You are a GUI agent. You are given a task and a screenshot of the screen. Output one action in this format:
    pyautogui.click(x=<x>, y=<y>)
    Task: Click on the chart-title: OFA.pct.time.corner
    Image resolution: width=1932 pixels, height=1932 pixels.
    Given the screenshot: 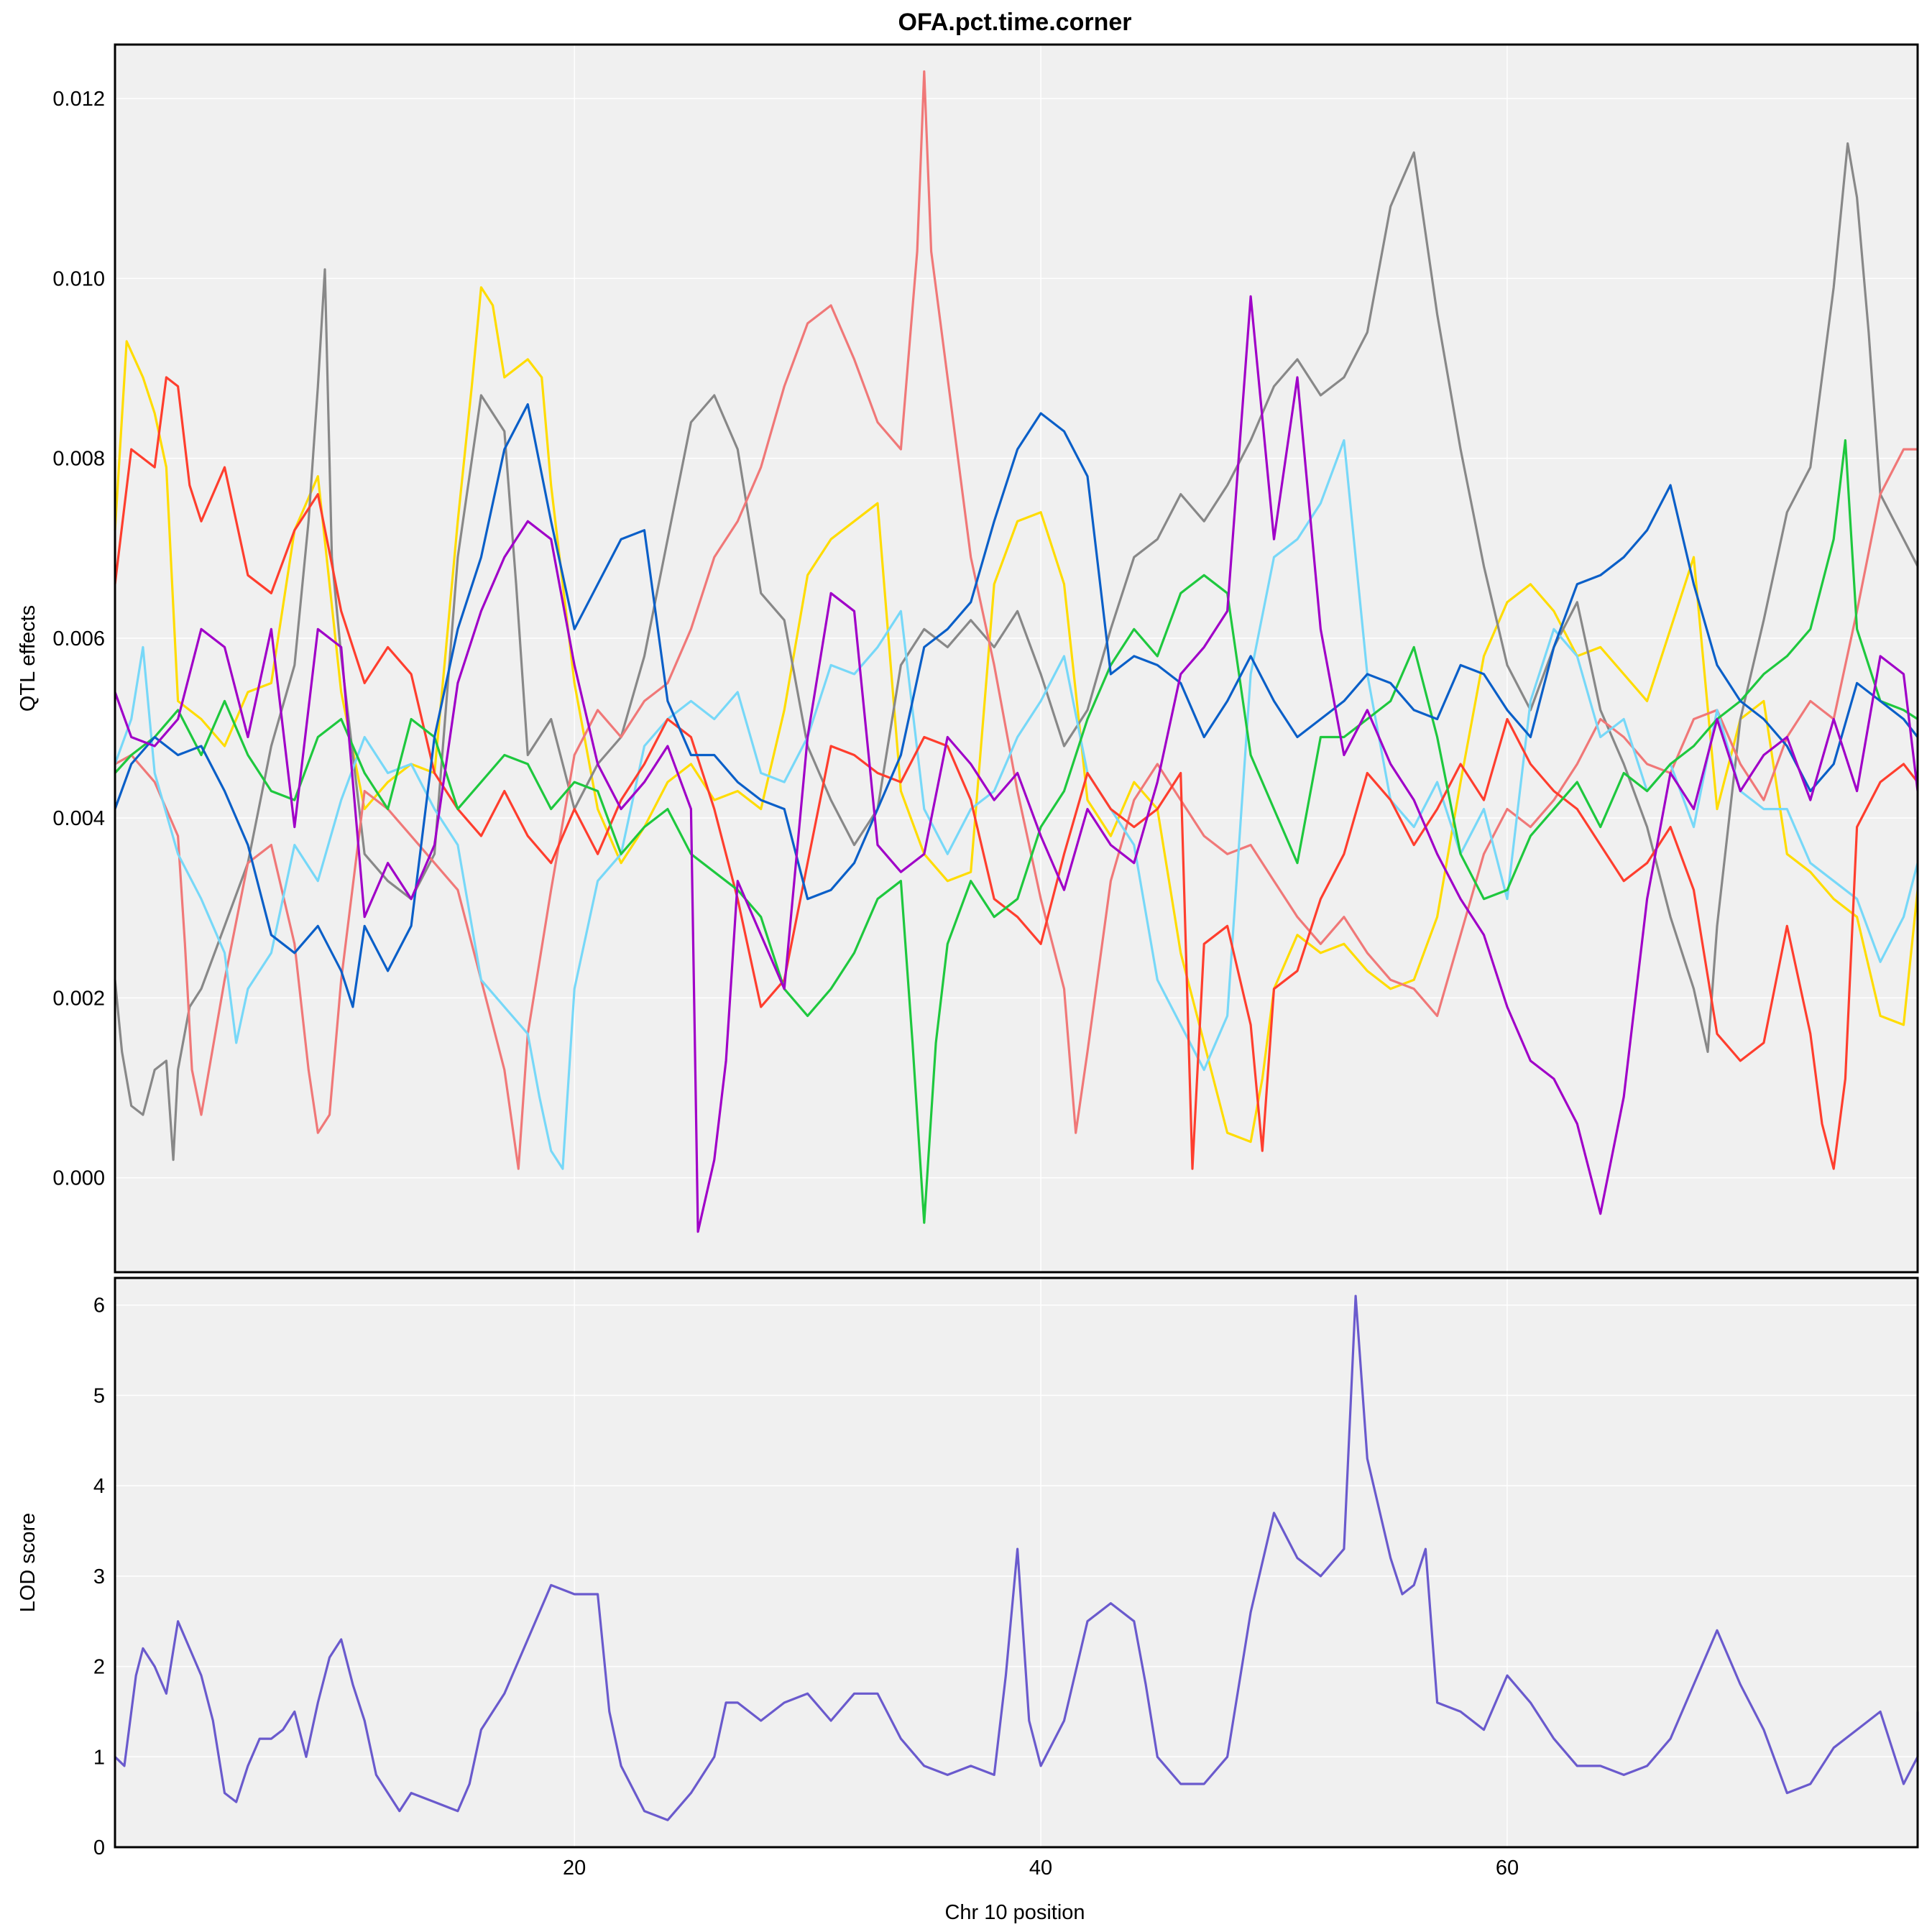 What is the action you would take?
    pyautogui.click(x=1015, y=22)
    